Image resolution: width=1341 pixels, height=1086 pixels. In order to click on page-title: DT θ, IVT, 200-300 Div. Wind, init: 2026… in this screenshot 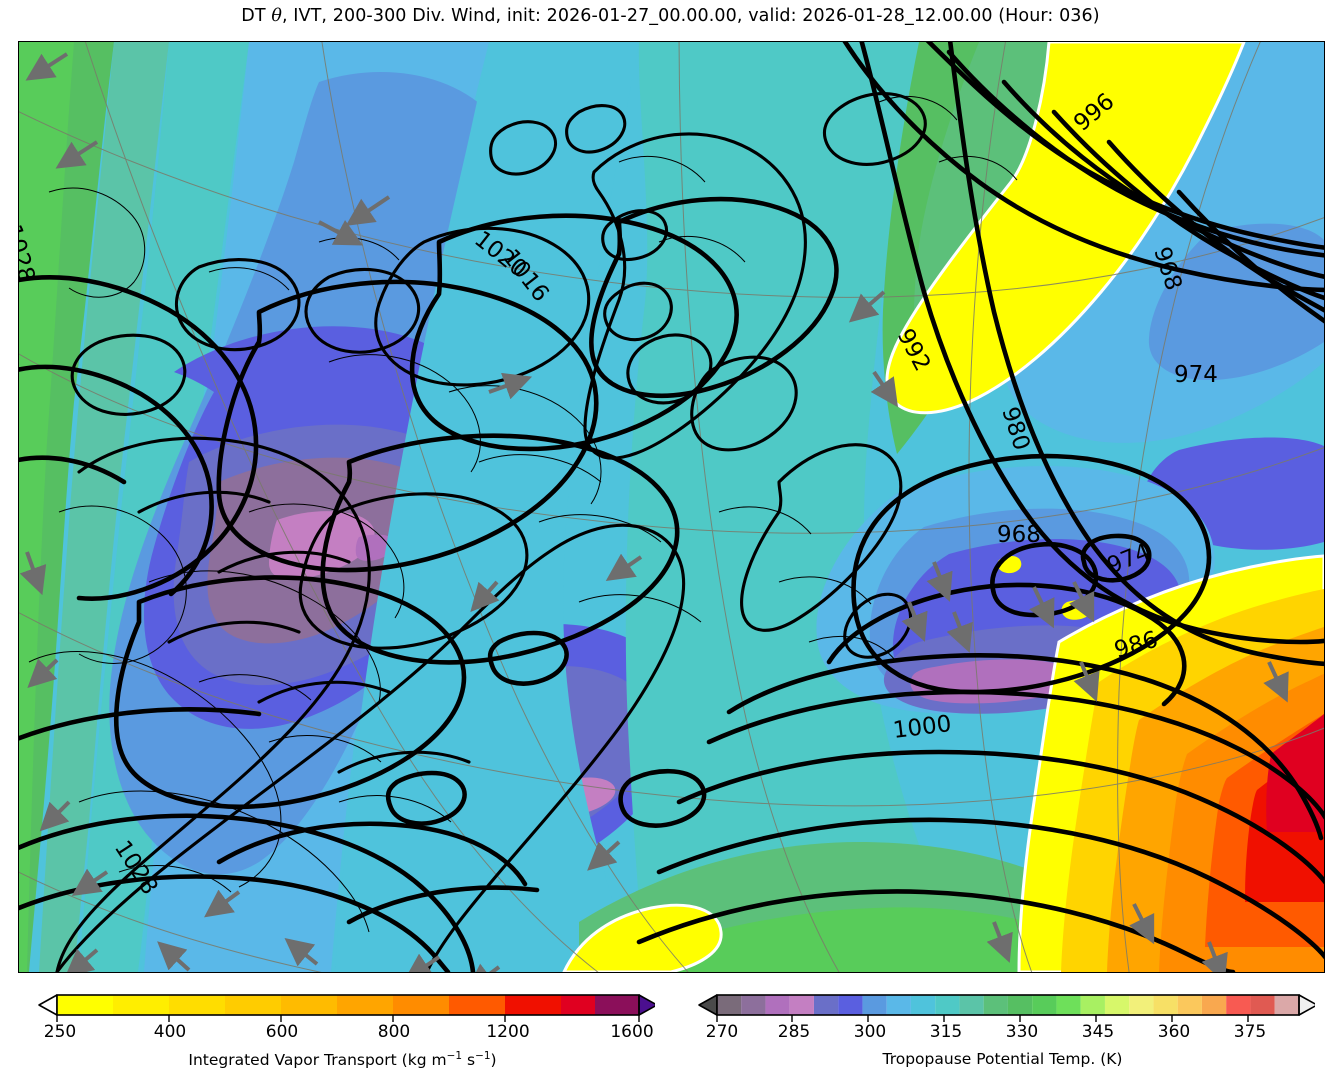, I will do `click(670, 16)`.